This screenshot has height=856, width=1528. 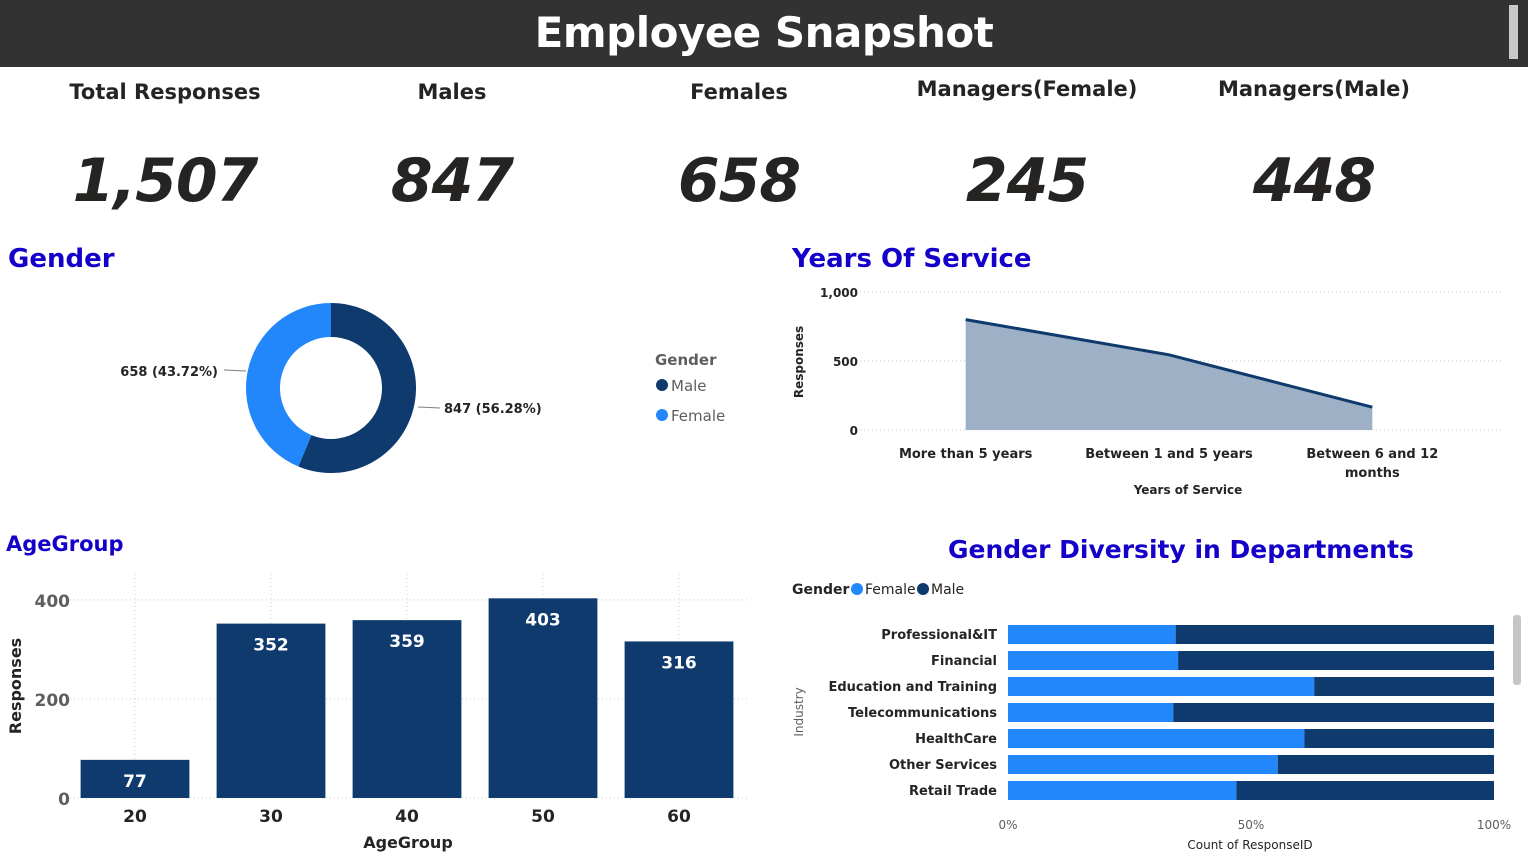 What do you see at coordinates (407, 817) in the screenshot?
I see `x-tick-label: 40` at bounding box center [407, 817].